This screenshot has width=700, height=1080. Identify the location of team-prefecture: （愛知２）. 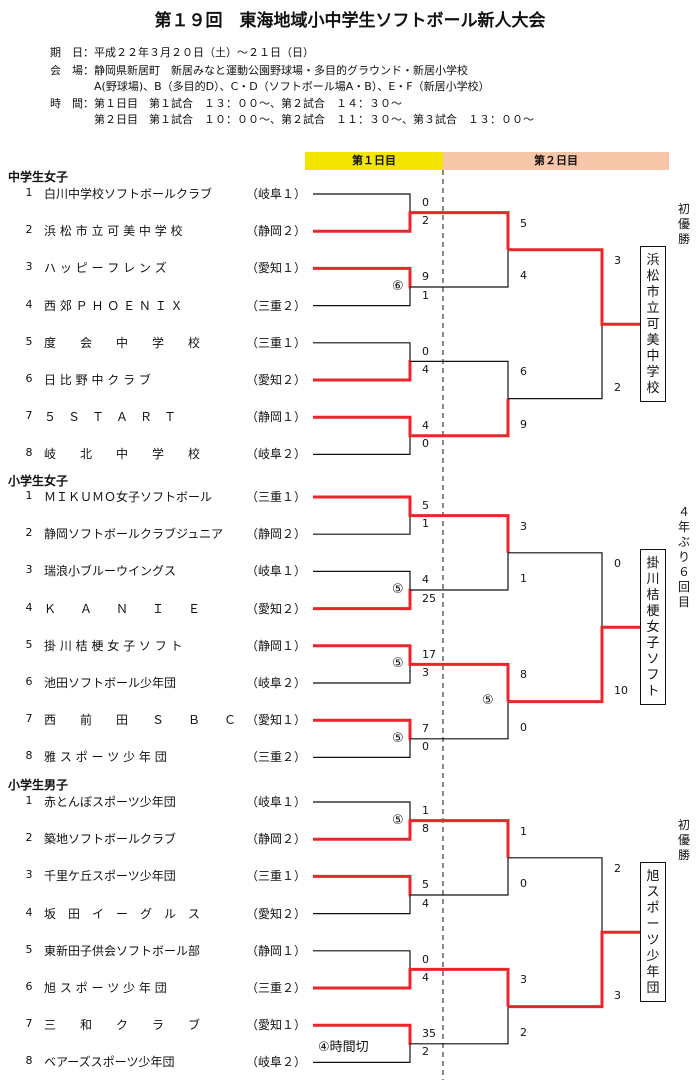
(276, 608).